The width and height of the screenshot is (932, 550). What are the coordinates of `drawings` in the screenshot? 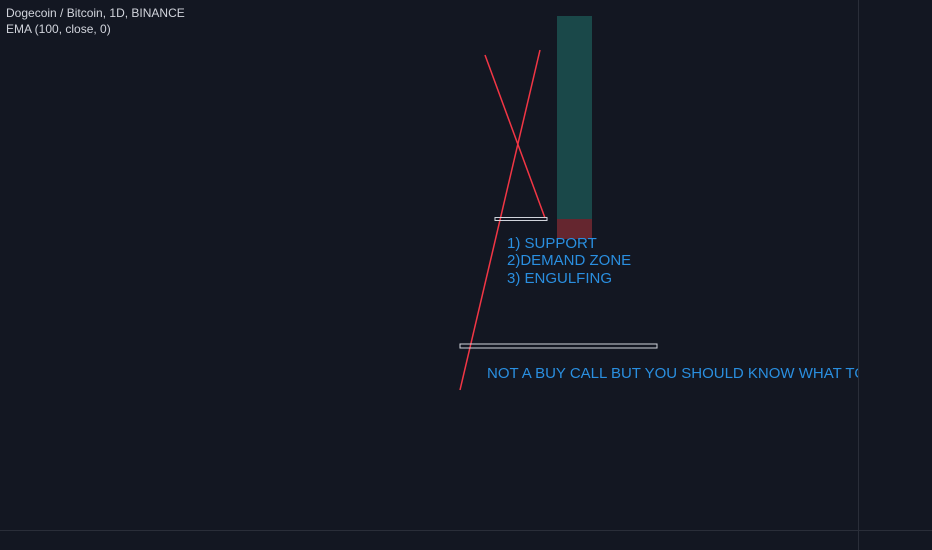 It's located at (558, 203).